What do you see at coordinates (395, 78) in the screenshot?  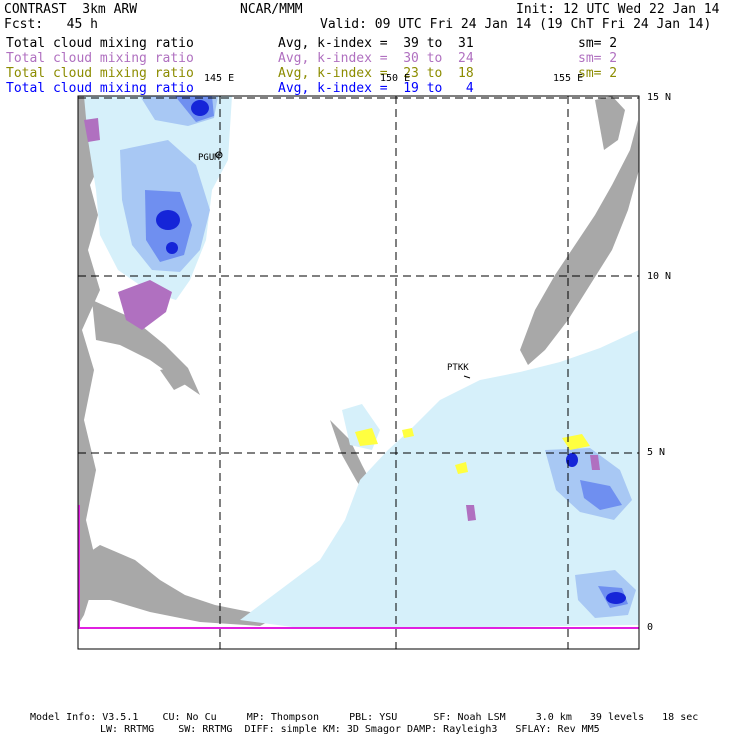 I see `lon-label-150e: 150 E` at bounding box center [395, 78].